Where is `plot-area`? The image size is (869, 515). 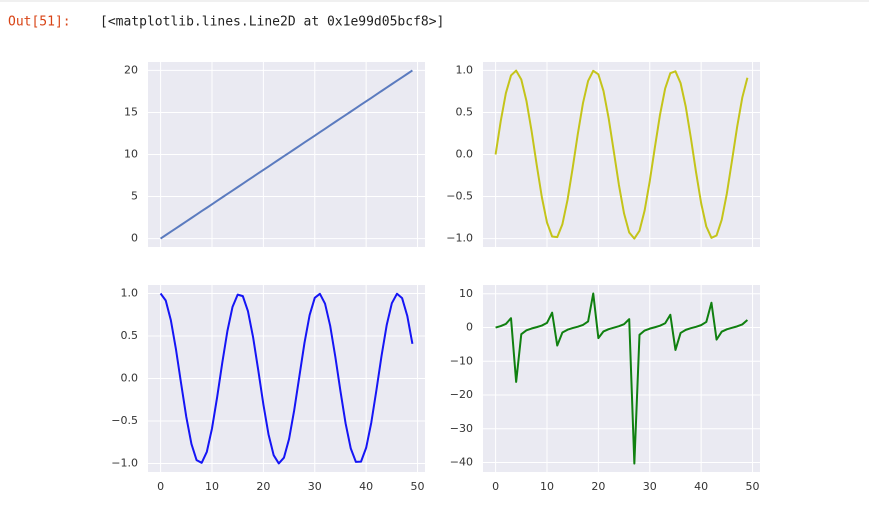
plot-area is located at coordinates (621, 378).